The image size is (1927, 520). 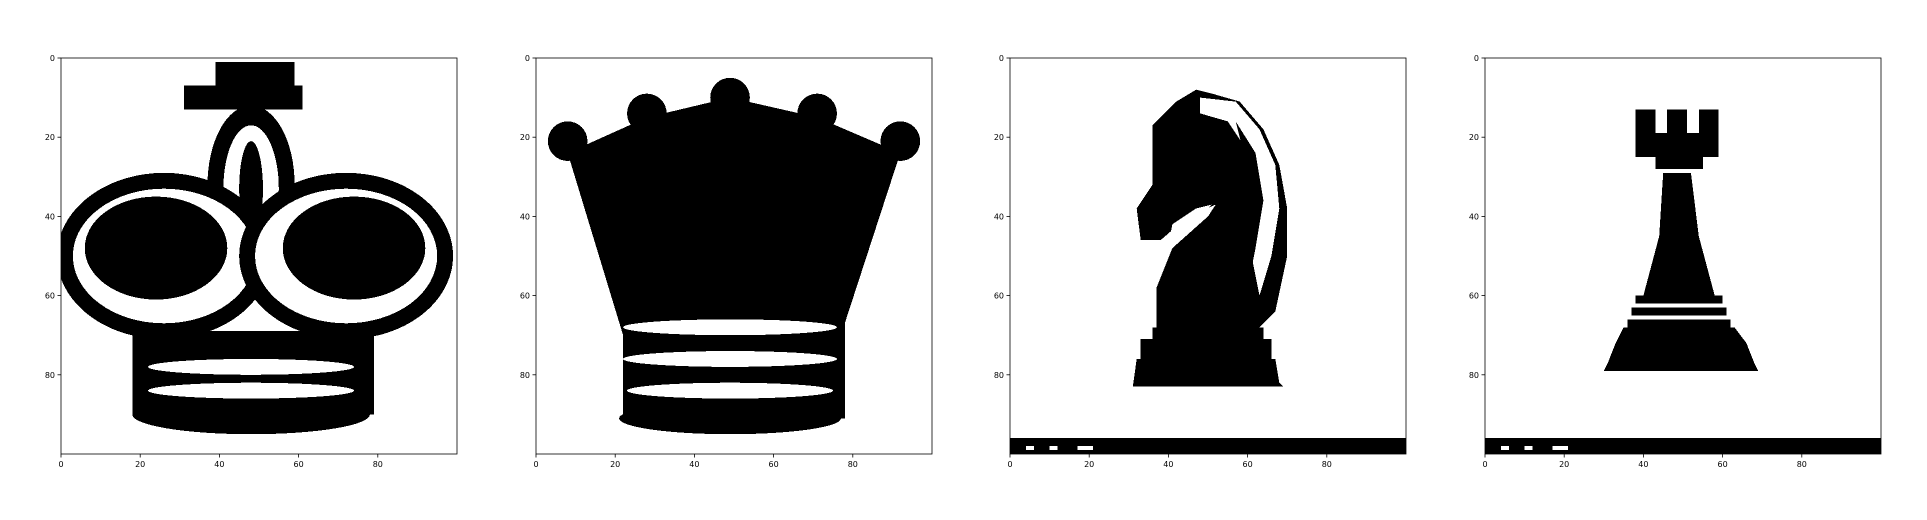 I want to click on king-xtick-label-40: 40, so click(x=219, y=464).